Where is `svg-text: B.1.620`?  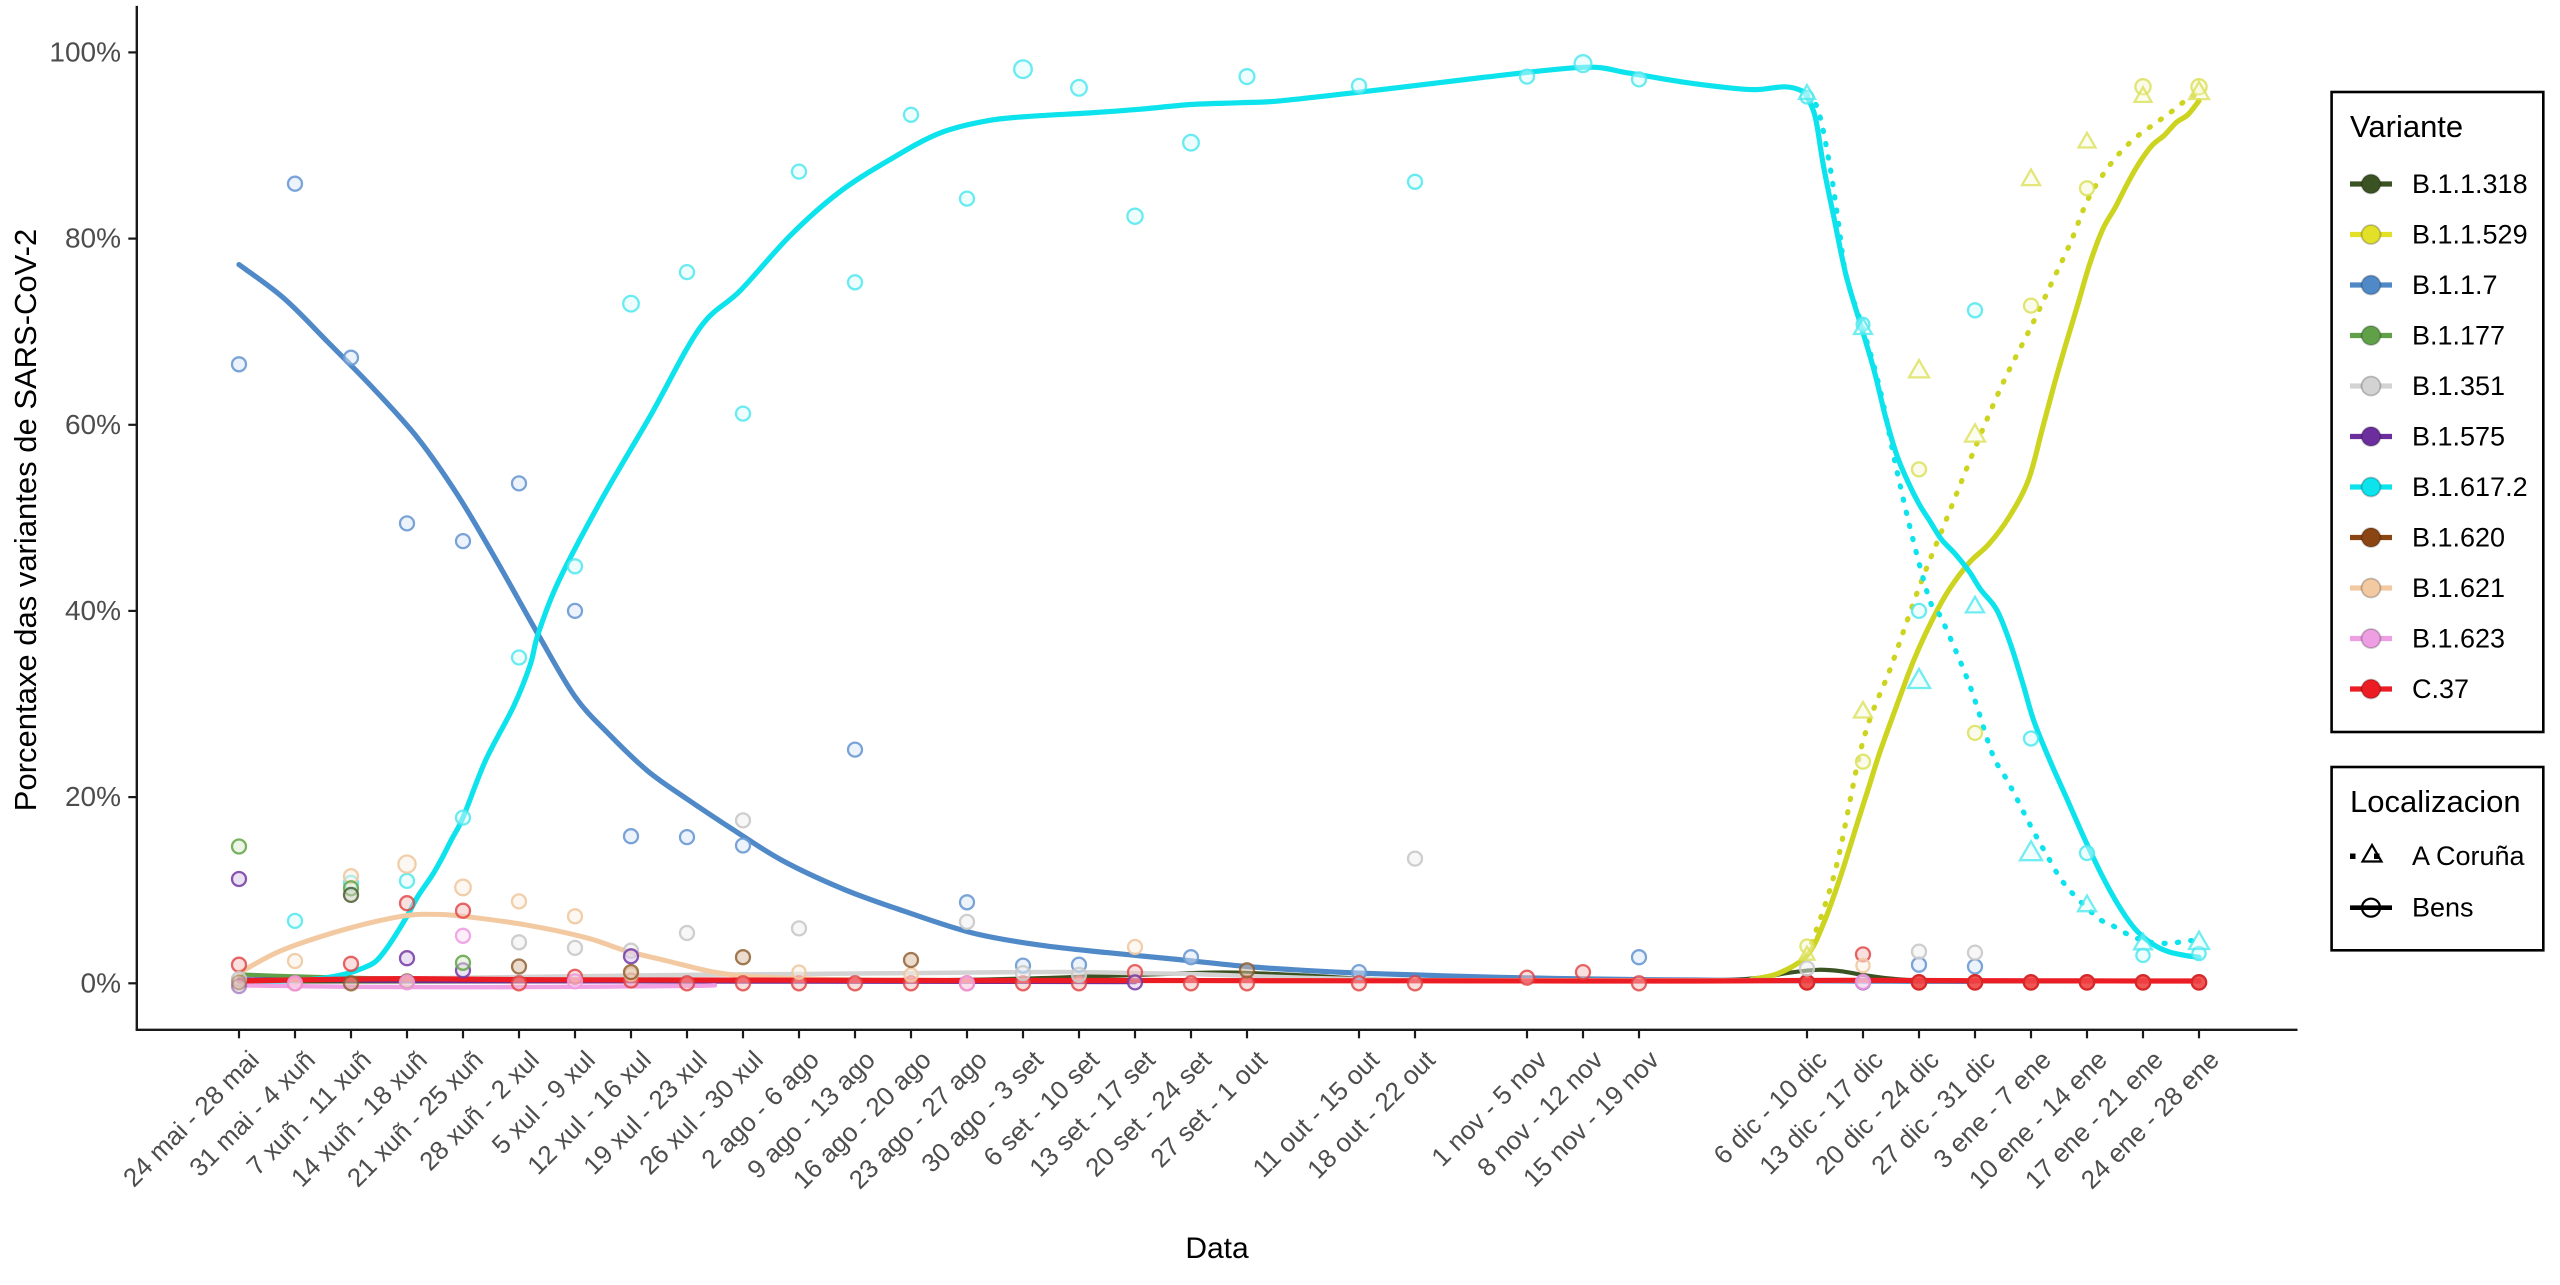 svg-text: B.1.620 is located at coordinates (2458, 538).